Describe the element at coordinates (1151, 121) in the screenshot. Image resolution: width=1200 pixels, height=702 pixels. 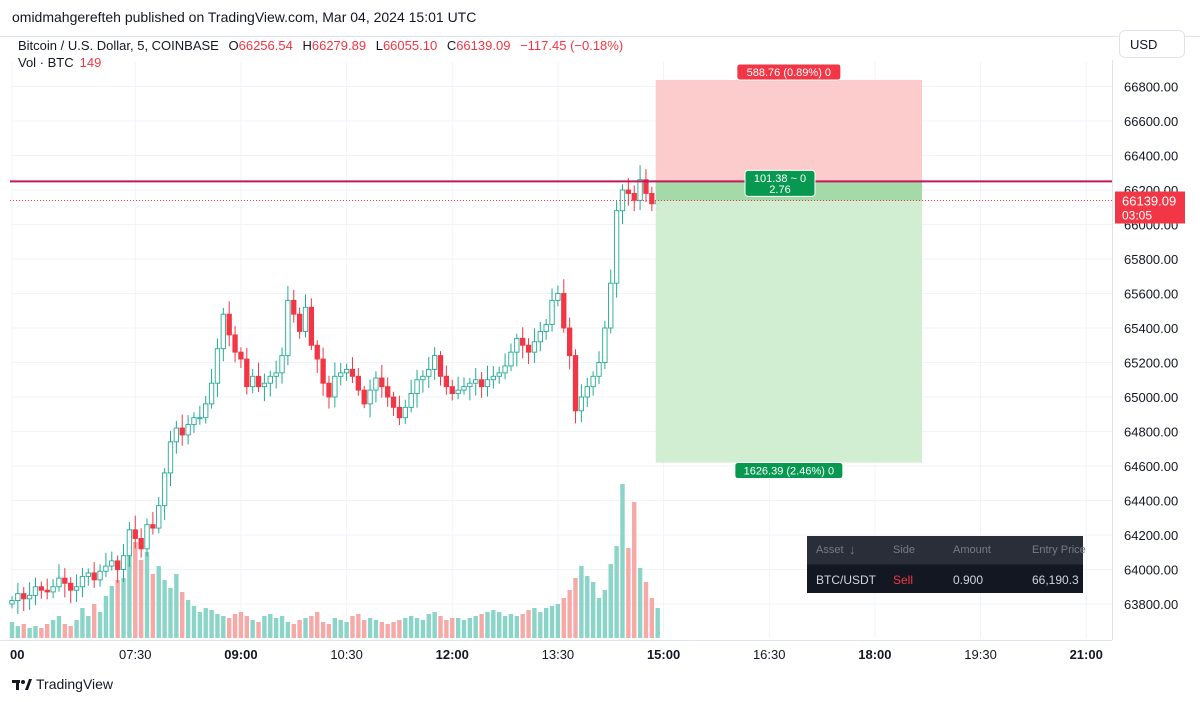
I see `price-tick-label: 66600.00` at that location.